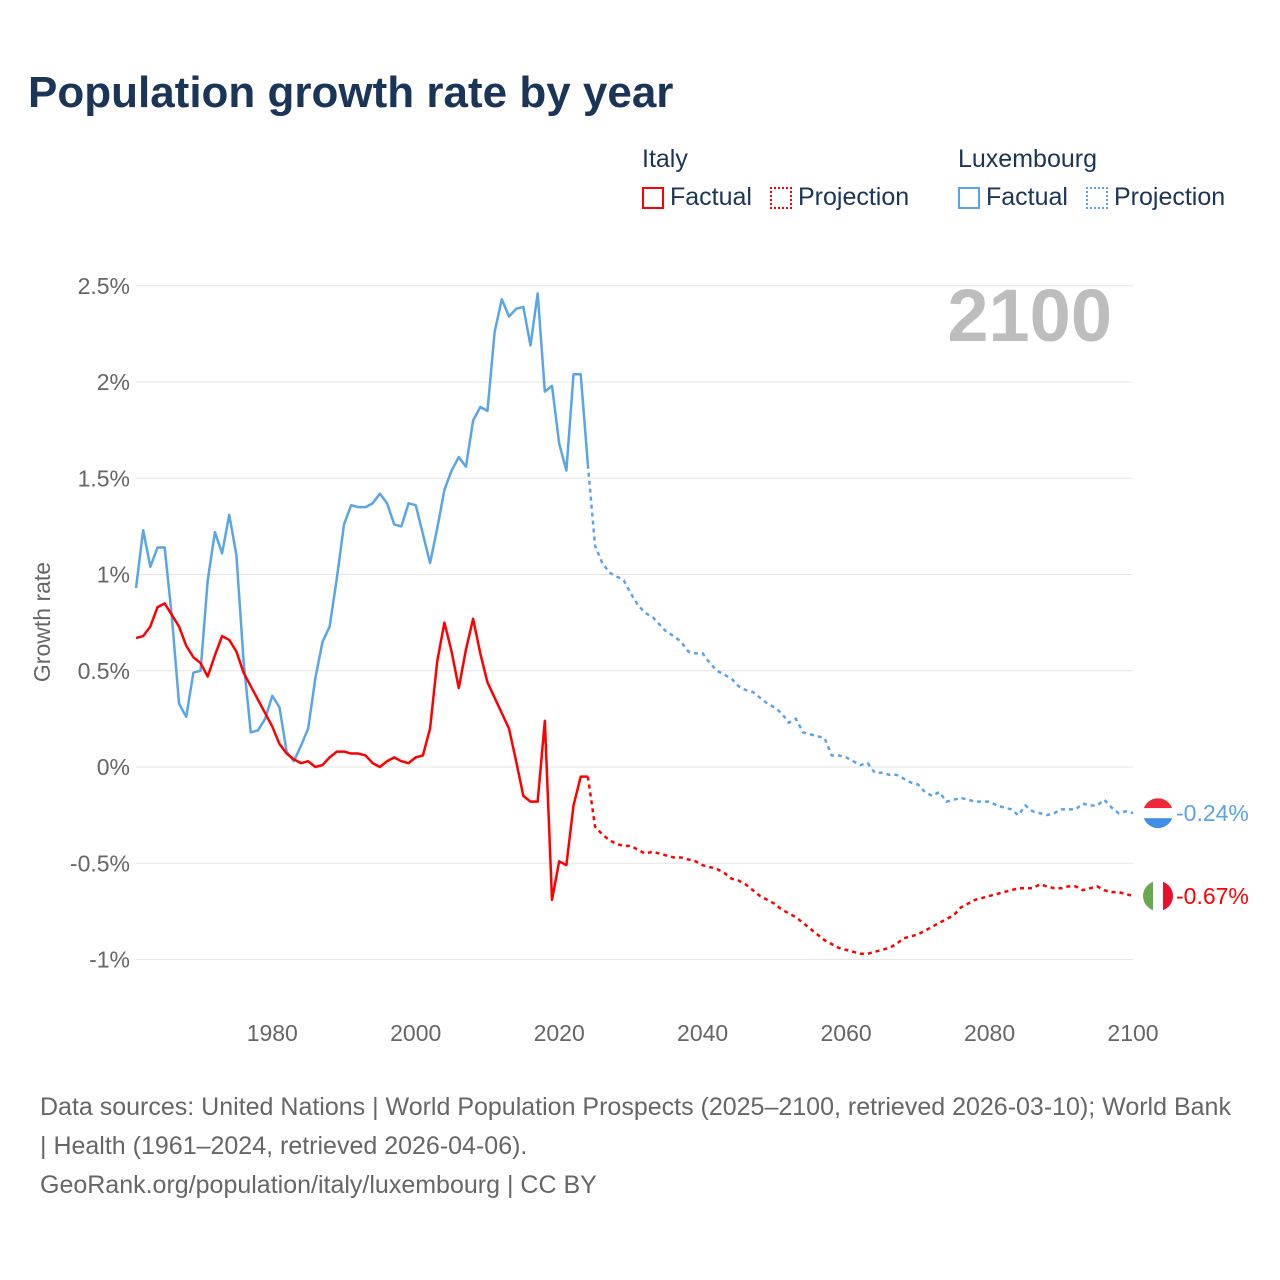 The image size is (1280, 1280). Describe the element at coordinates (1212, 896) in the screenshot. I see `end-label-italy: -0.67%` at that location.